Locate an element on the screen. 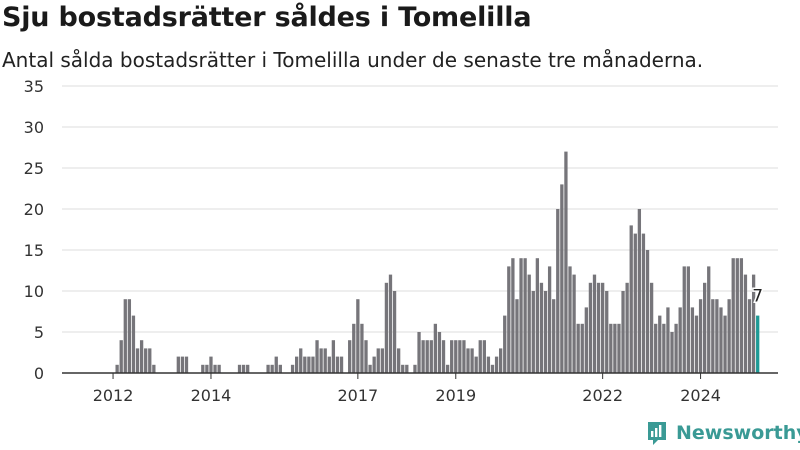  newsworthy-brand: Newsworthy is located at coordinates (723, 433).